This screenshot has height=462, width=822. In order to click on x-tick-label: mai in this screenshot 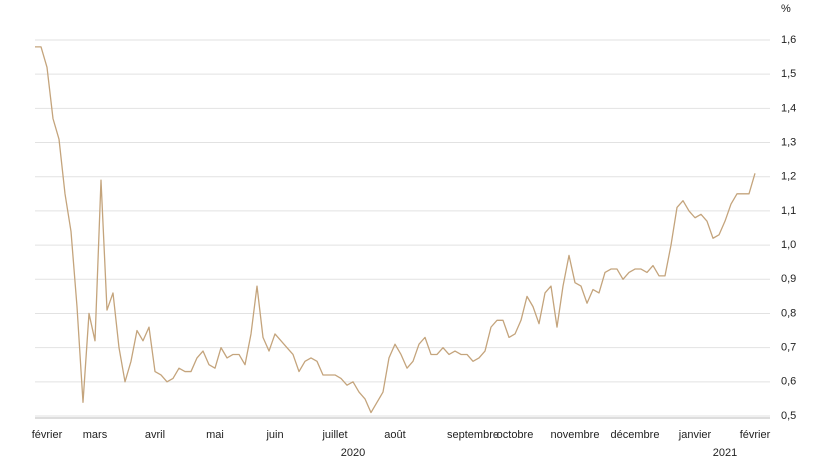, I will do `click(215, 435)`.